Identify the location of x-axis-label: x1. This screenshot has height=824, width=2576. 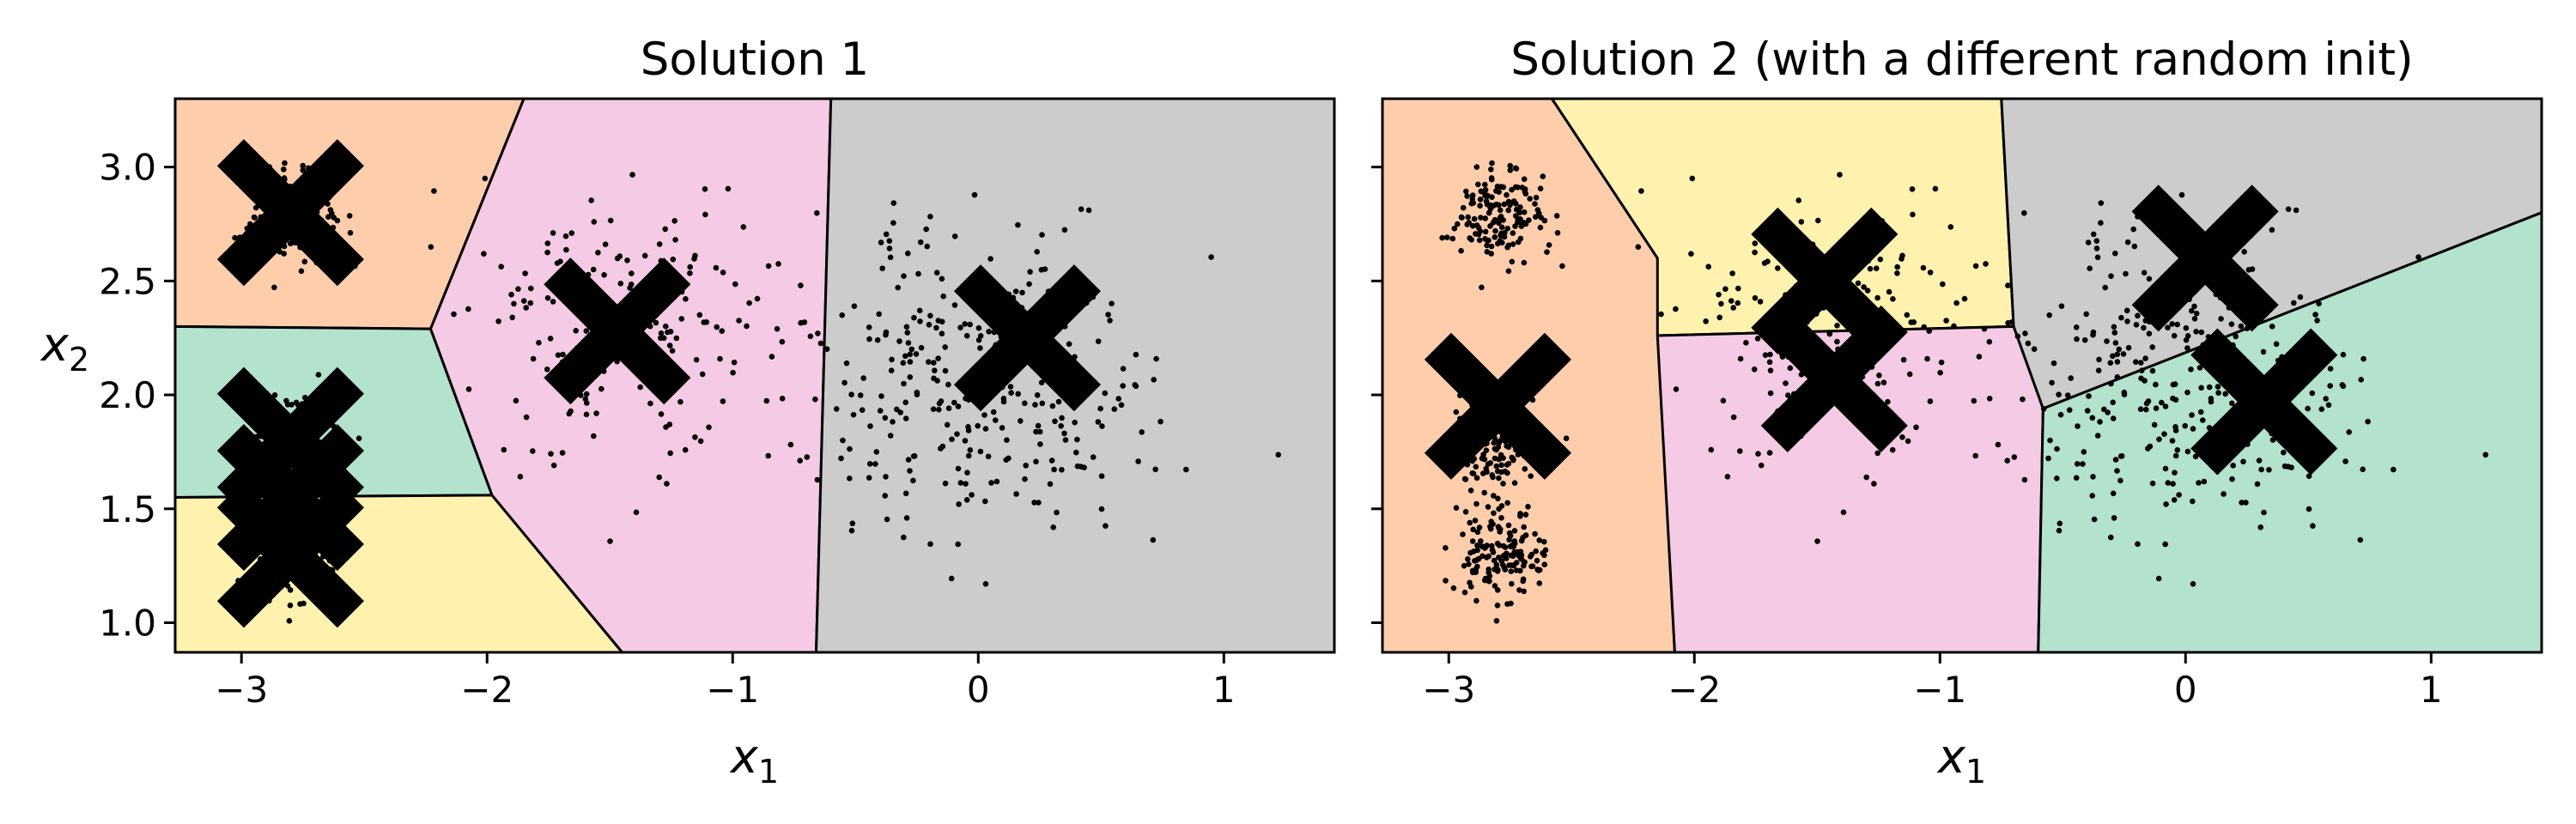
(754, 760).